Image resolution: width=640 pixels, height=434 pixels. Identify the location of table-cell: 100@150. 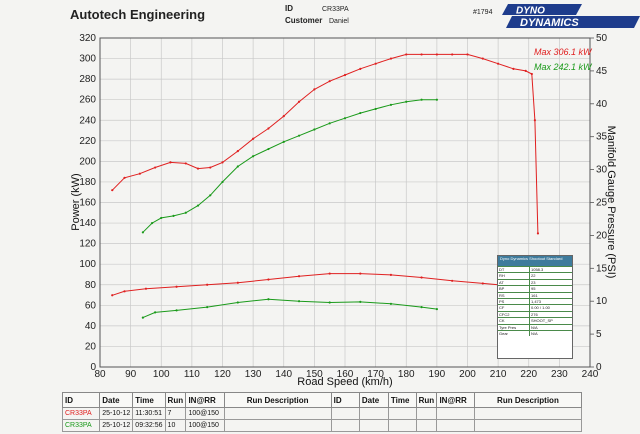
(205, 425).